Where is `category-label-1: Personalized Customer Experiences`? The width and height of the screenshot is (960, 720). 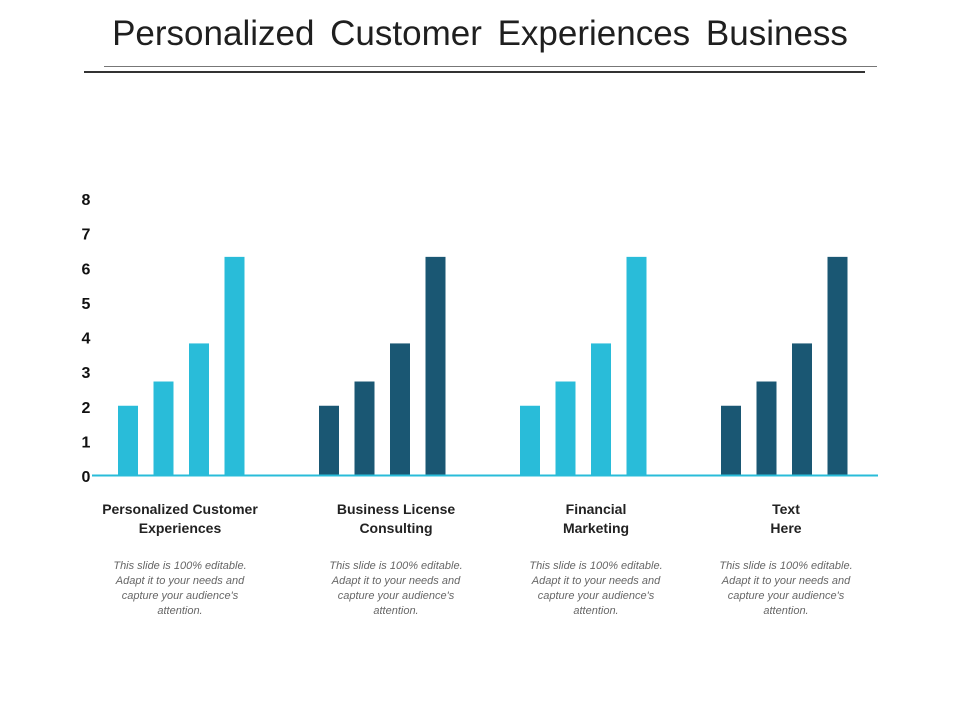
category-label-1: Personalized Customer Experiences is located at coordinates (180, 518).